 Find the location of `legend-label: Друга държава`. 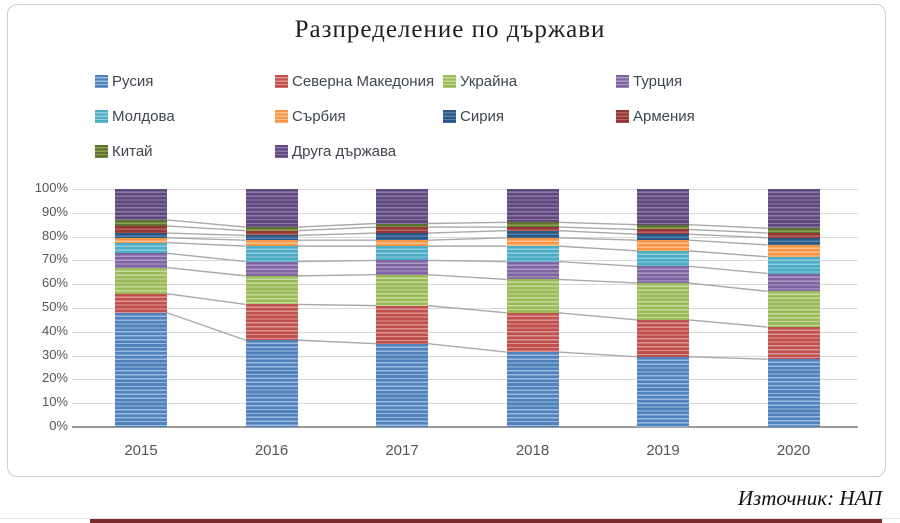

legend-label: Друга държава is located at coordinates (344, 151).